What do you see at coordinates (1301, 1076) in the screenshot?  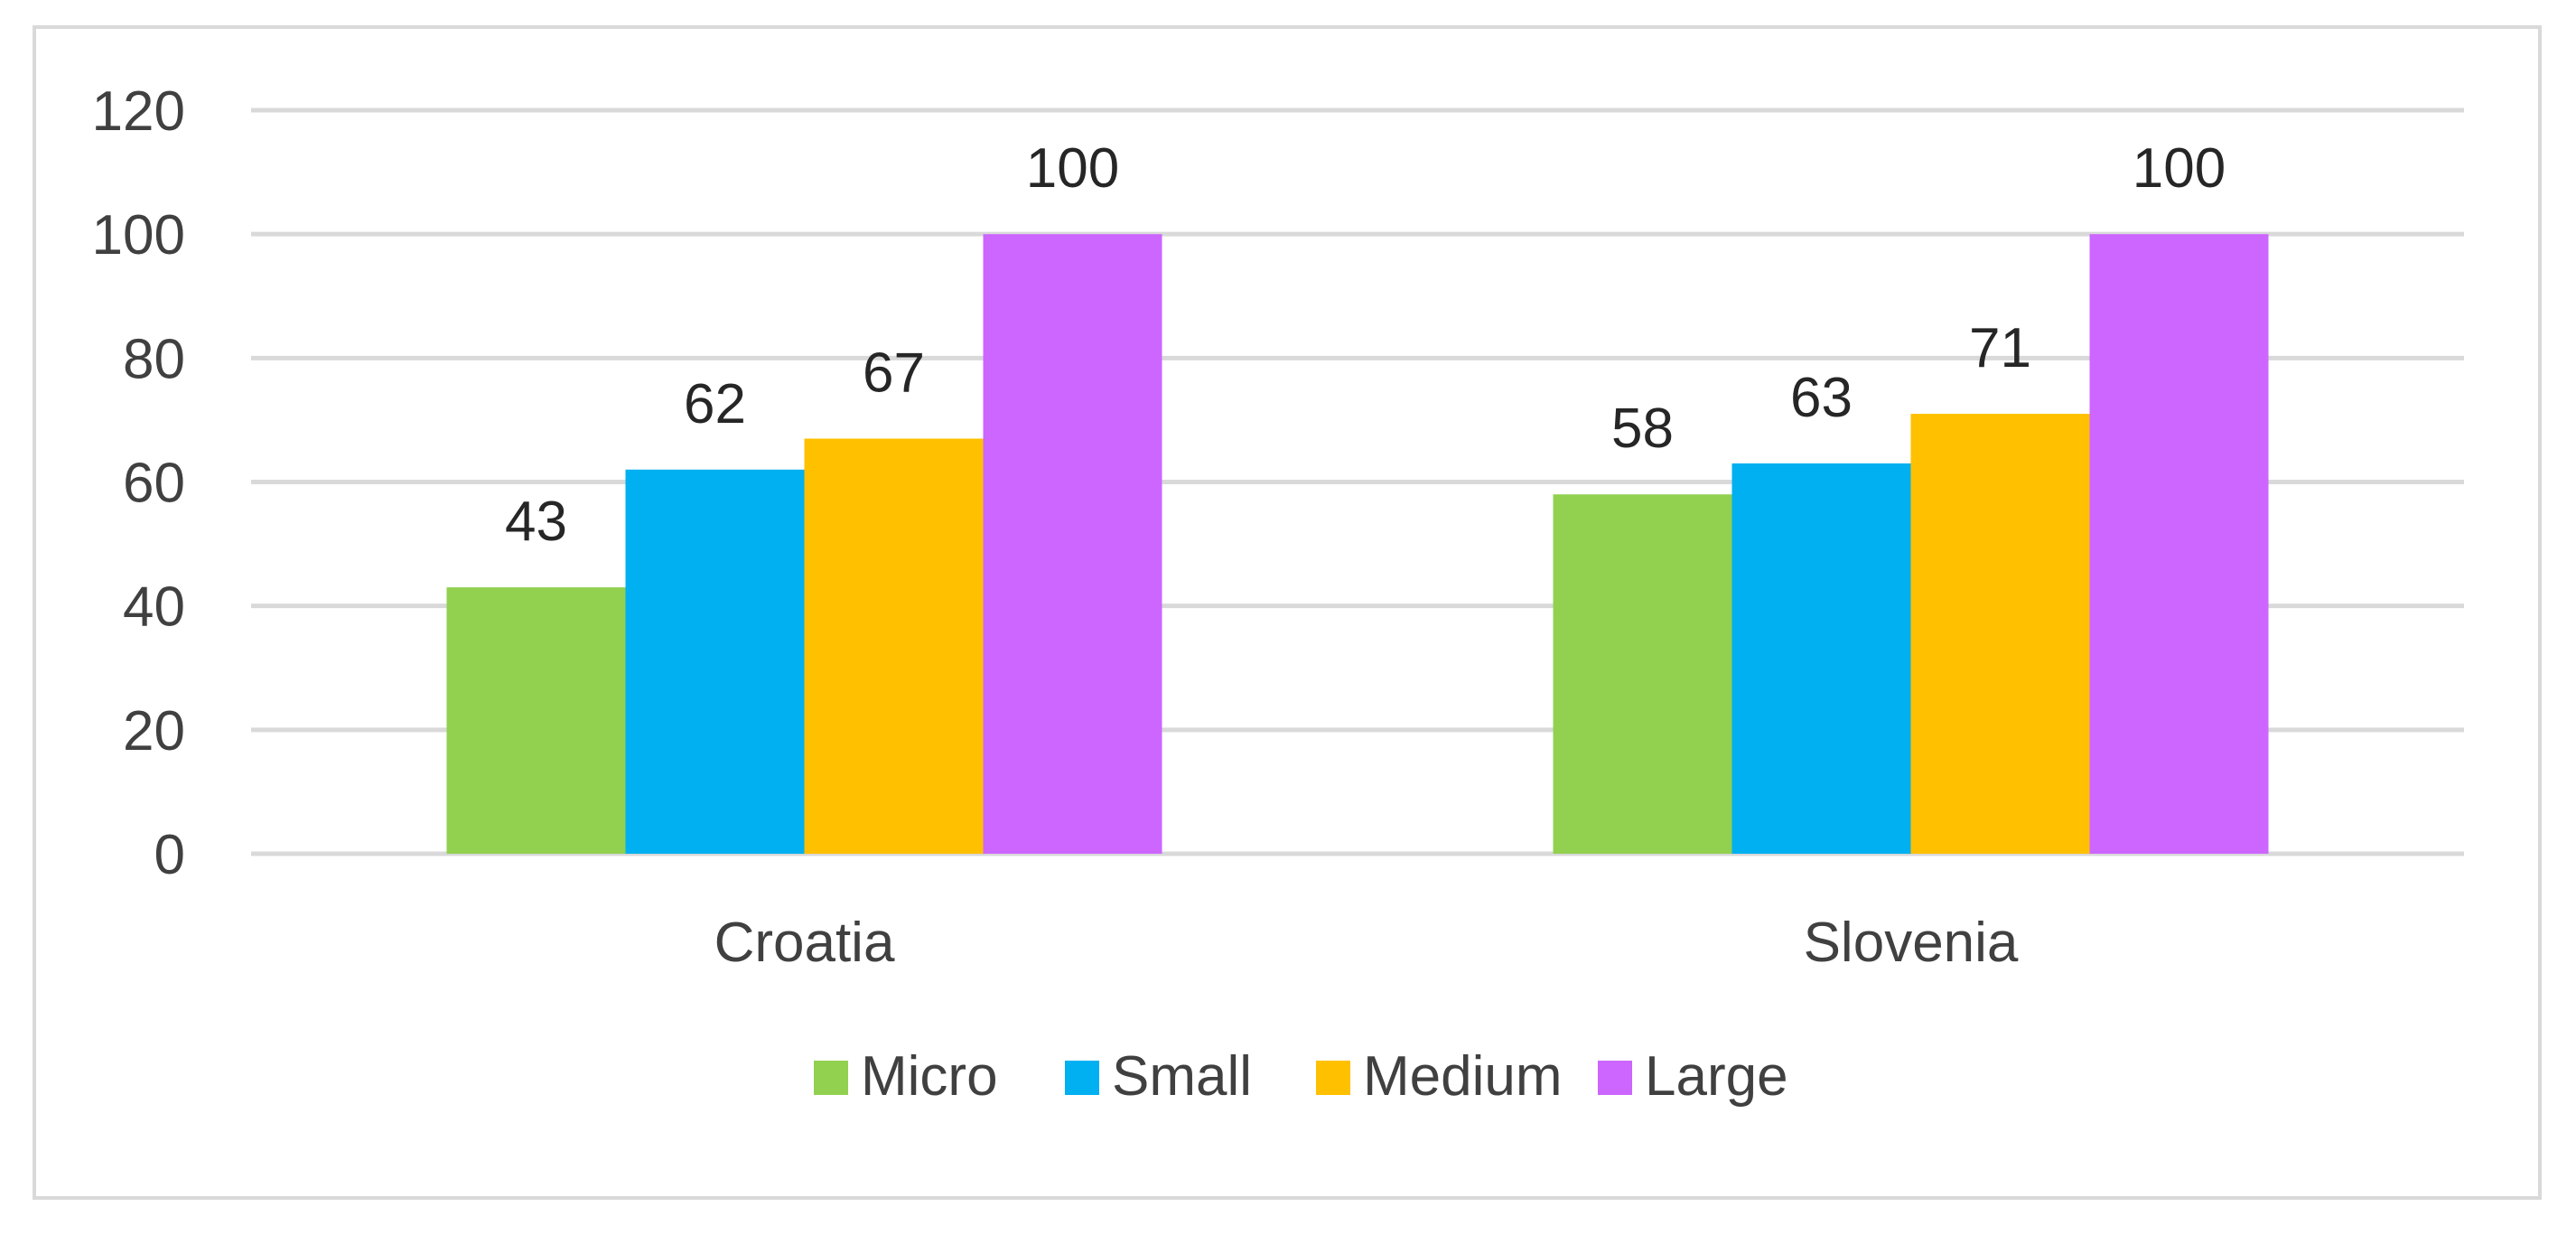 I see `legend: Micro Small Medium Large` at bounding box center [1301, 1076].